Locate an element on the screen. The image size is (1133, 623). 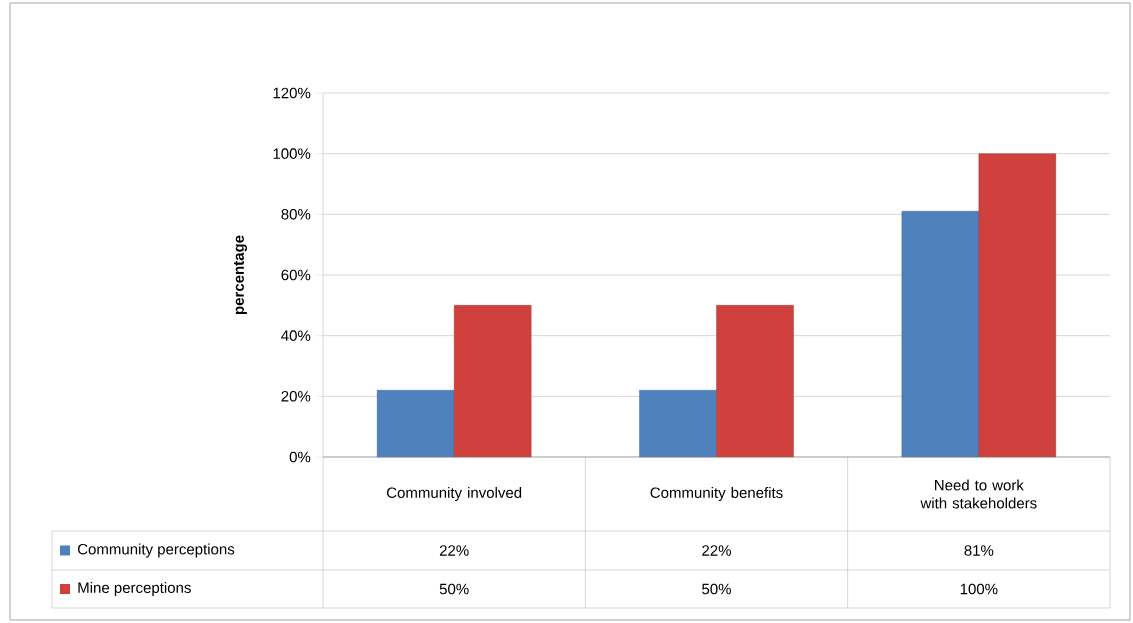
y-axis-title: percentage is located at coordinates (240, 275).